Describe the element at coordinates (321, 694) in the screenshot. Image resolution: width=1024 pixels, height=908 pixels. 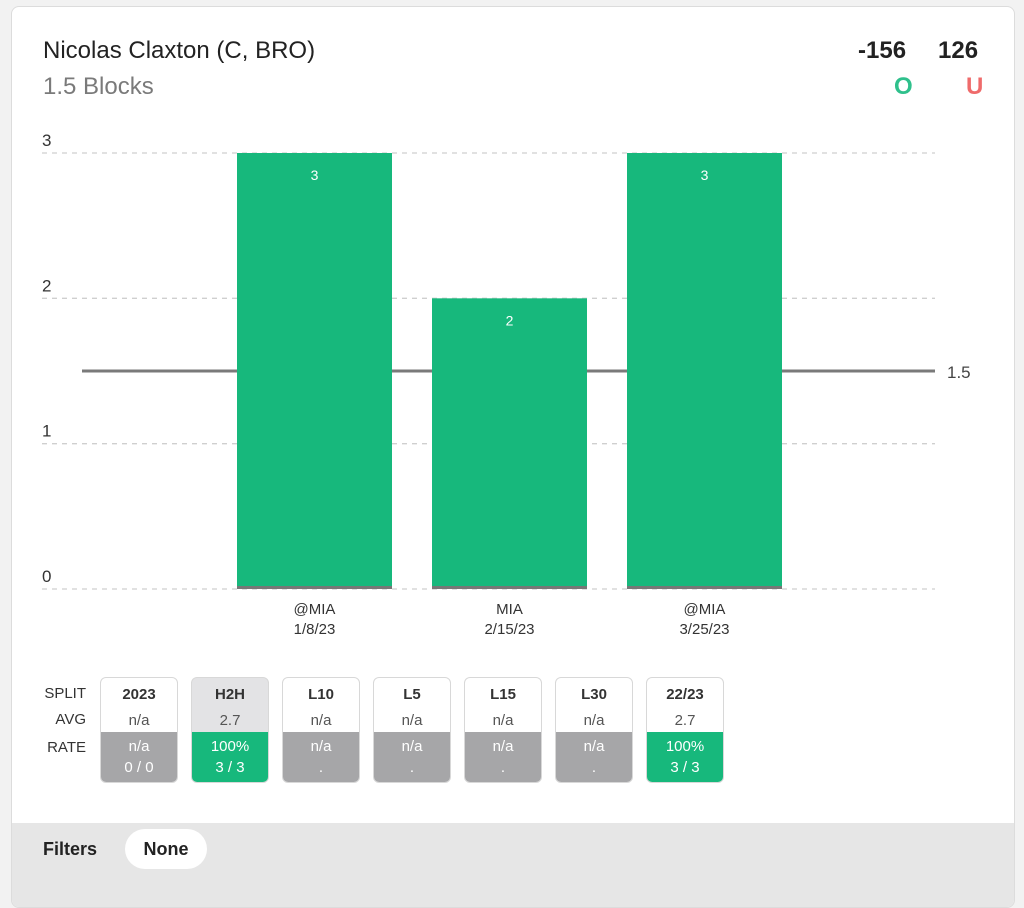
I see `split-label: L10` at that location.